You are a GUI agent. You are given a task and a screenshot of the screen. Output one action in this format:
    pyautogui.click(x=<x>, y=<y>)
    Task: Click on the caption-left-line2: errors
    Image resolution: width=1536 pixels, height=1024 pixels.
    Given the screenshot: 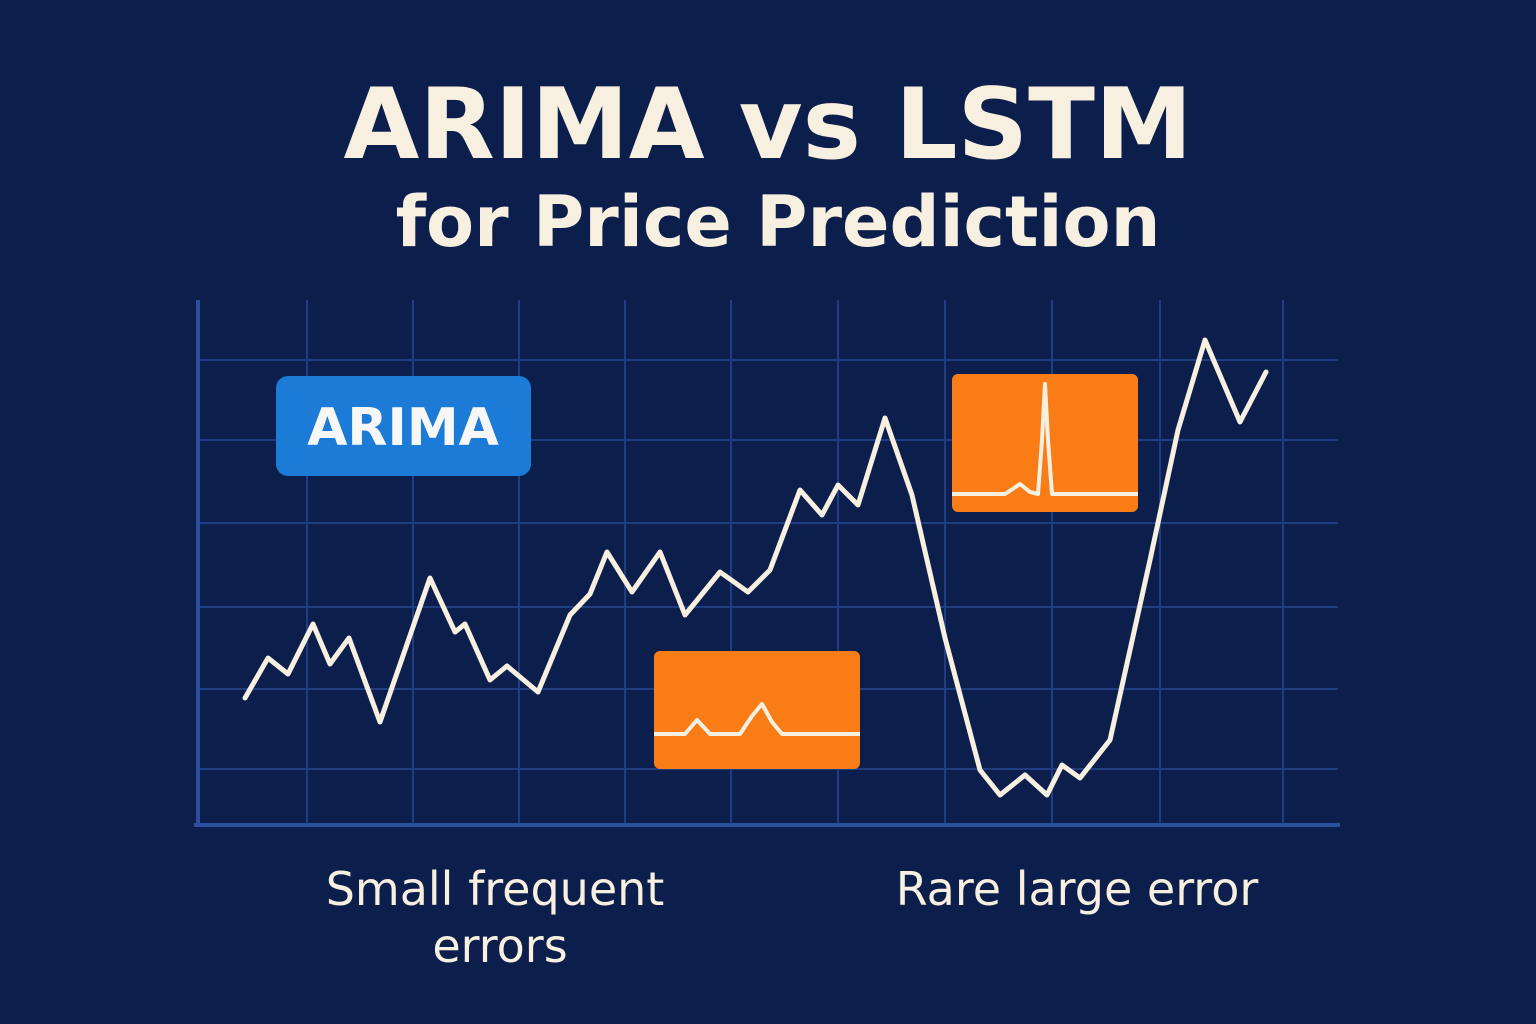 What is the action you would take?
    pyautogui.click(x=499, y=946)
    